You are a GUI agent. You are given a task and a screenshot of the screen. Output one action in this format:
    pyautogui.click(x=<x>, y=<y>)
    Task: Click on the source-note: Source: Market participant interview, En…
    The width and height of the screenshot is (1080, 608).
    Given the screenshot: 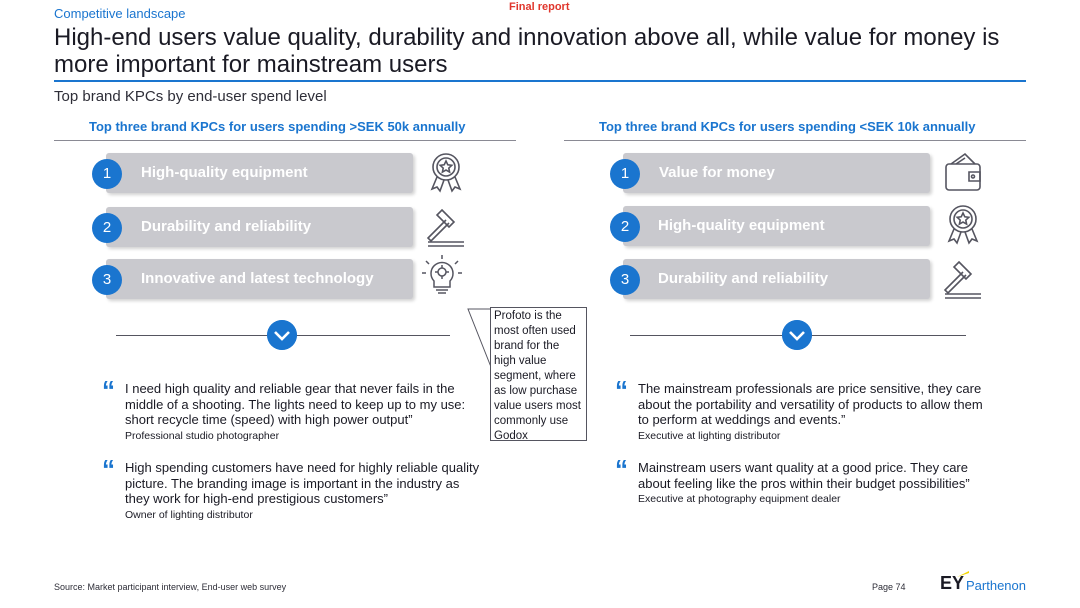 What is the action you would take?
    pyautogui.click(x=170, y=587)
    